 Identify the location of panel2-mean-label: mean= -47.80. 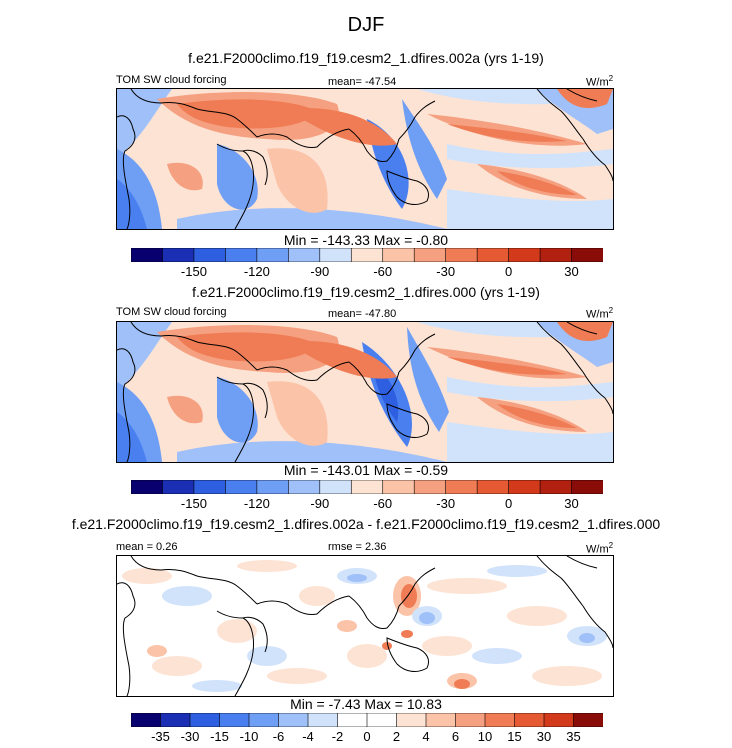
(362, 314).